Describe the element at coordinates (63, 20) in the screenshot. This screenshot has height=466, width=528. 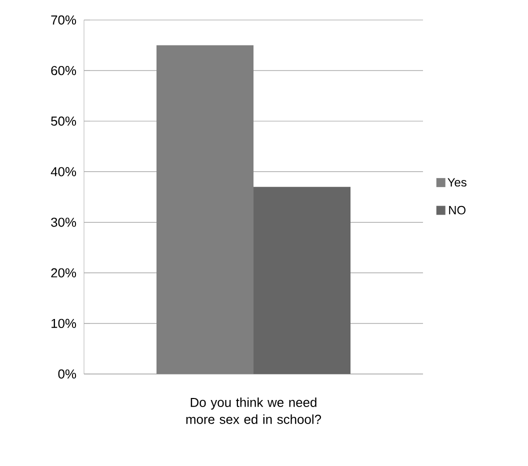
I see `y-tick-label: 70%` at that location.